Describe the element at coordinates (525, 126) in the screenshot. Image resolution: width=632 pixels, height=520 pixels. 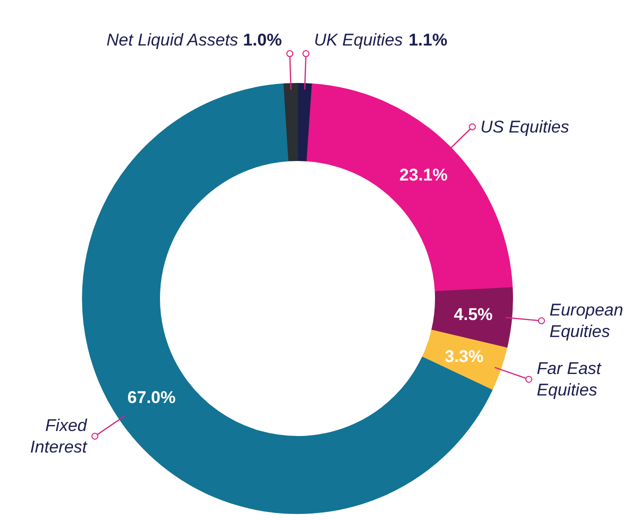
I see `slice-label: US Equities` at that location.